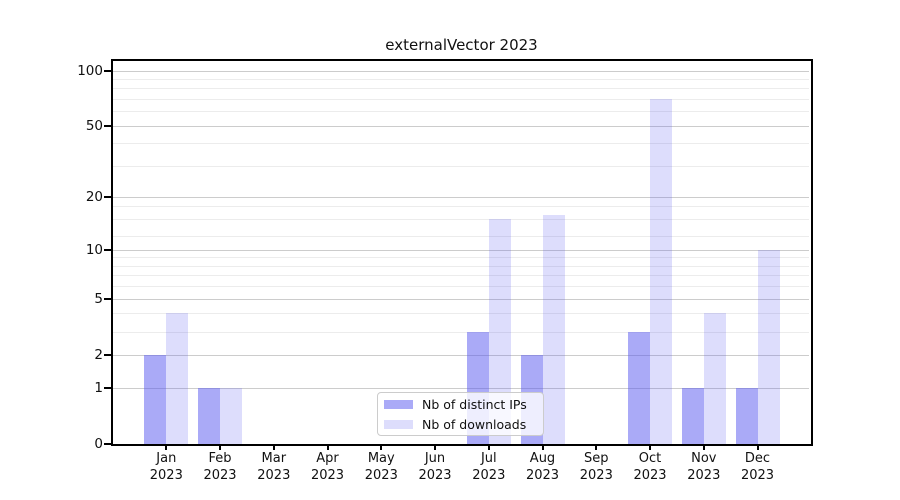 The image size is (900, 500). I want to click on x-tick-label: Dec 2023, so click(757, 467).